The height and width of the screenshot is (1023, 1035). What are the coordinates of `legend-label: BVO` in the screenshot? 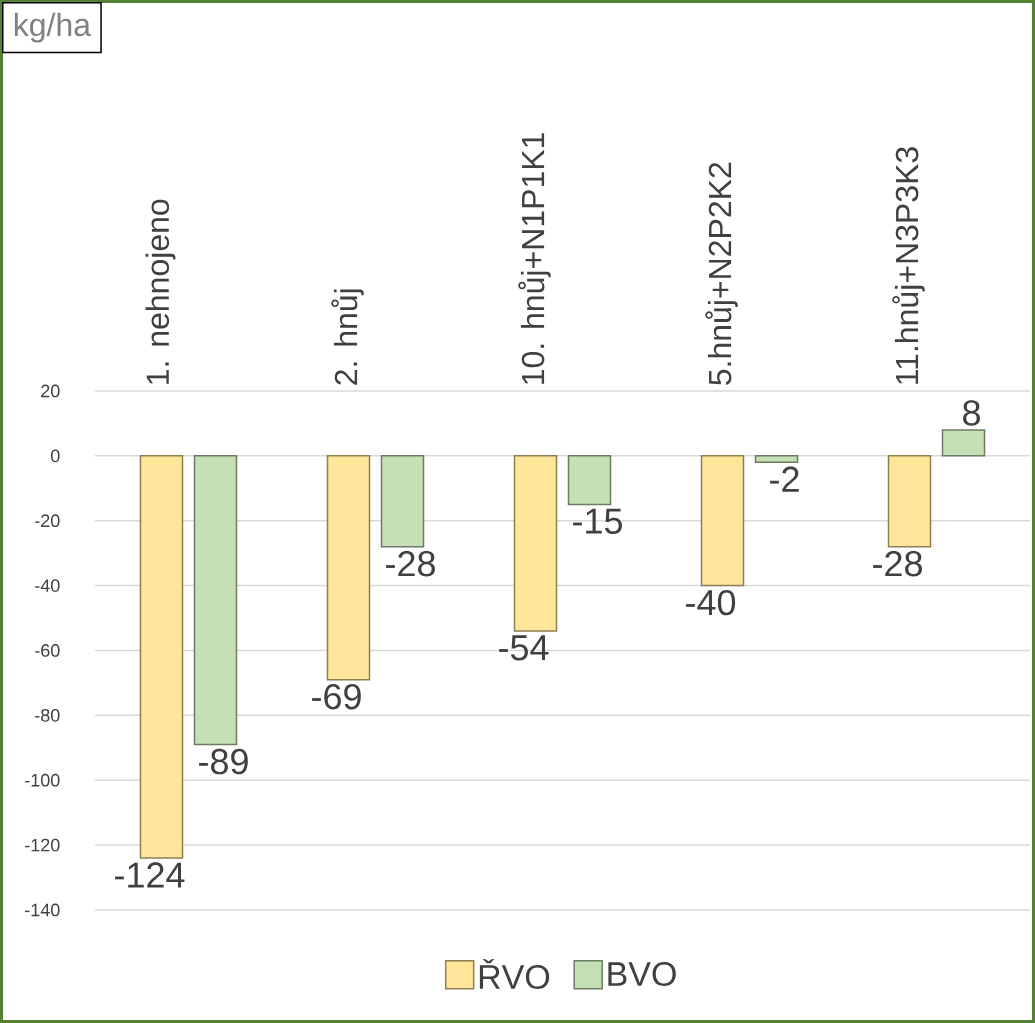 It's located at (642, 974).